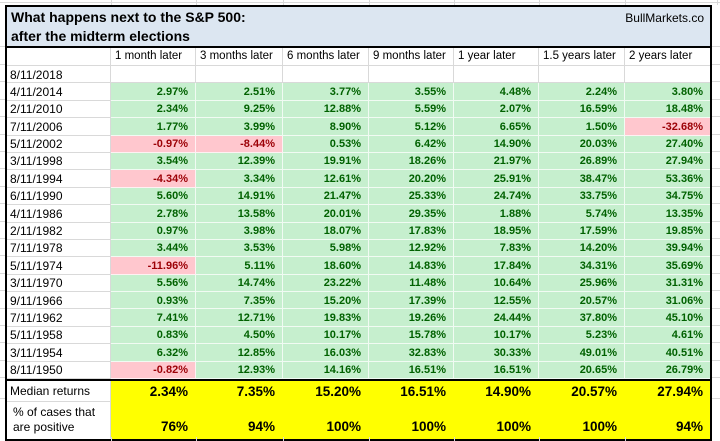 The width and height of the screenshot is (720, 441). Describe the element at coordinates (153, 231) in the screenshot. I see `return-cell: 0.97%` at that location.